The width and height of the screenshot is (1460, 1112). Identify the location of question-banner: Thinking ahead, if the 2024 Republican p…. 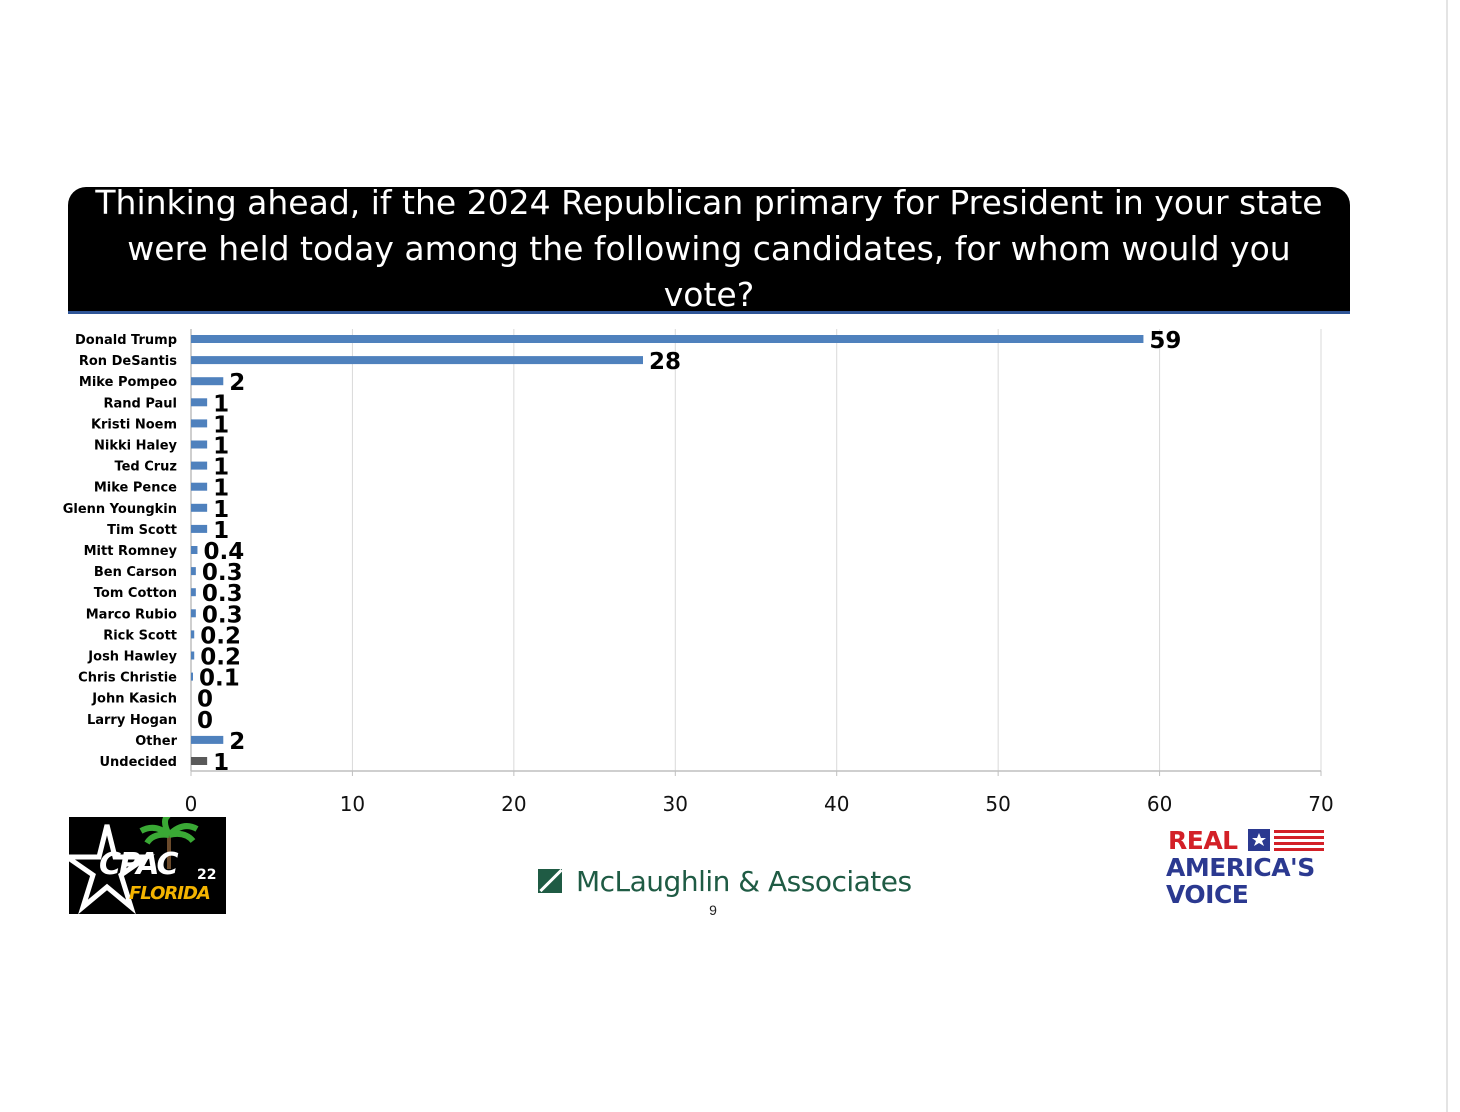
(709, 248).